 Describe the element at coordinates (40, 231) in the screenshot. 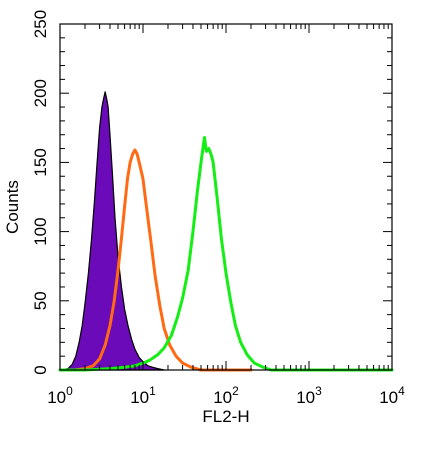

I see `y-tick-label: 100` at that location.